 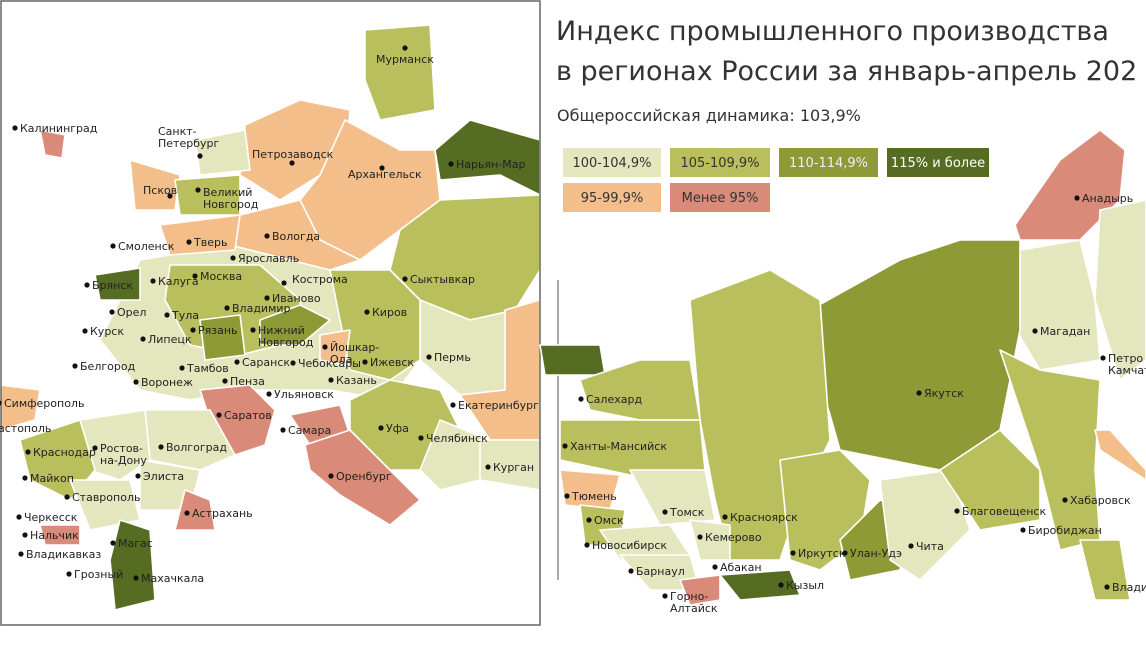 What do you see at coordinates (135, 543) in the screenshot?
I see `city-label: Магас` at bounding box center [135, 543].